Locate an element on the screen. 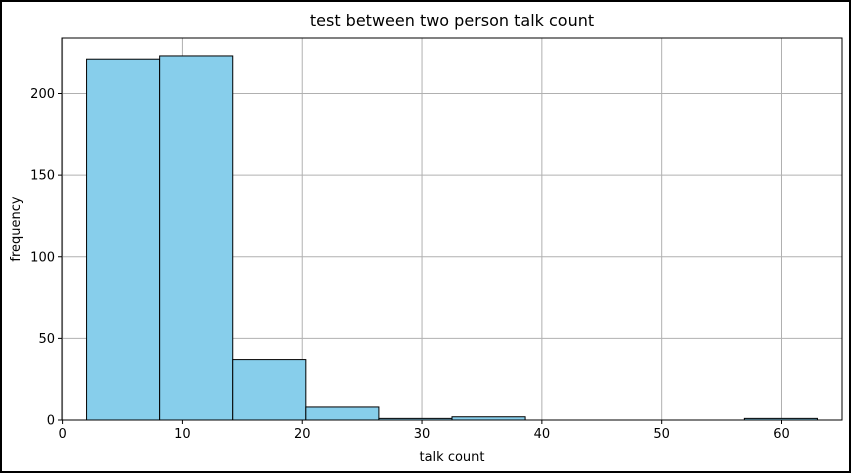  x-tick-label-6: 60 is located at coordinates (781, 434).